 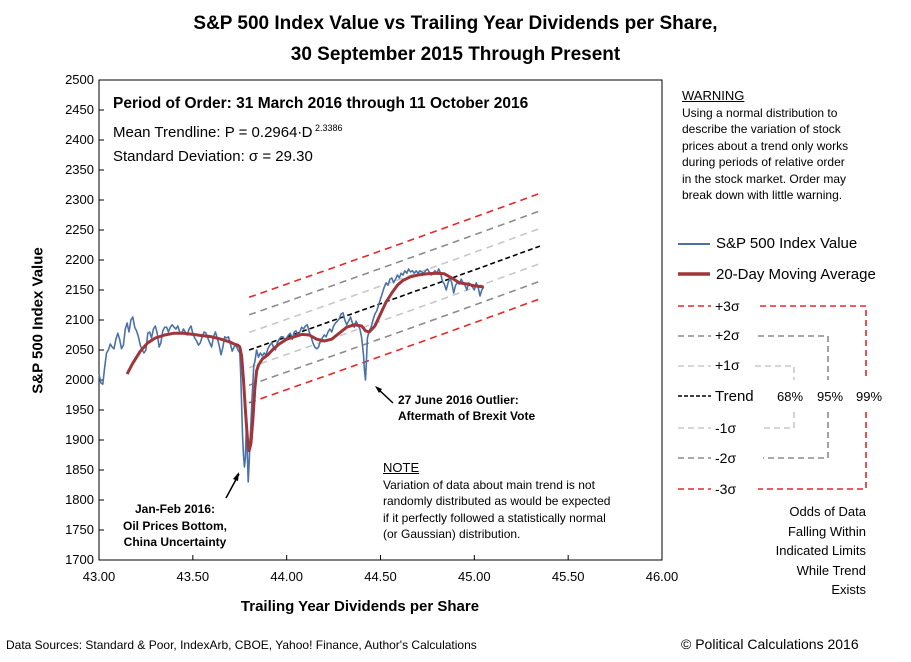 I want to click on legend-sp500-label: S&P 500 Index Value, so click(x=787, y=243).